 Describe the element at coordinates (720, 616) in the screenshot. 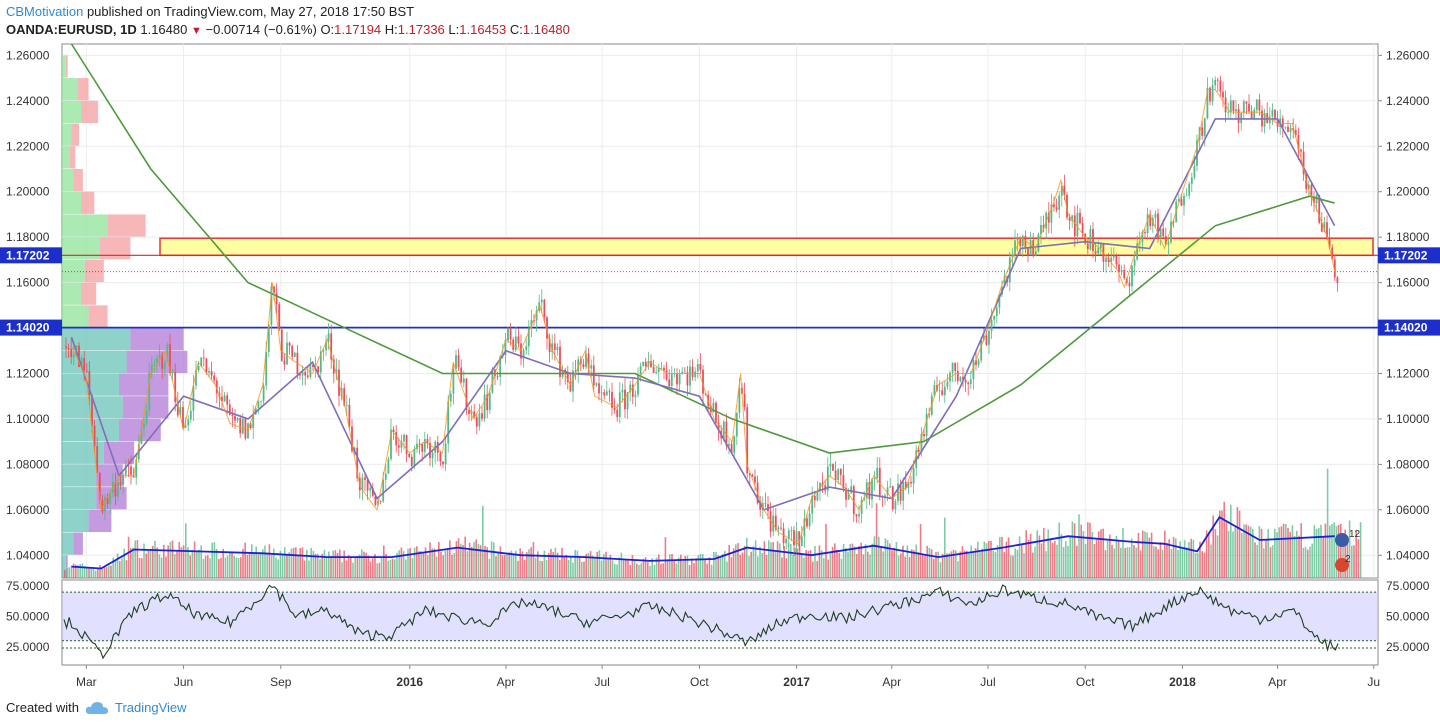

I see `rsi-band` at that location.